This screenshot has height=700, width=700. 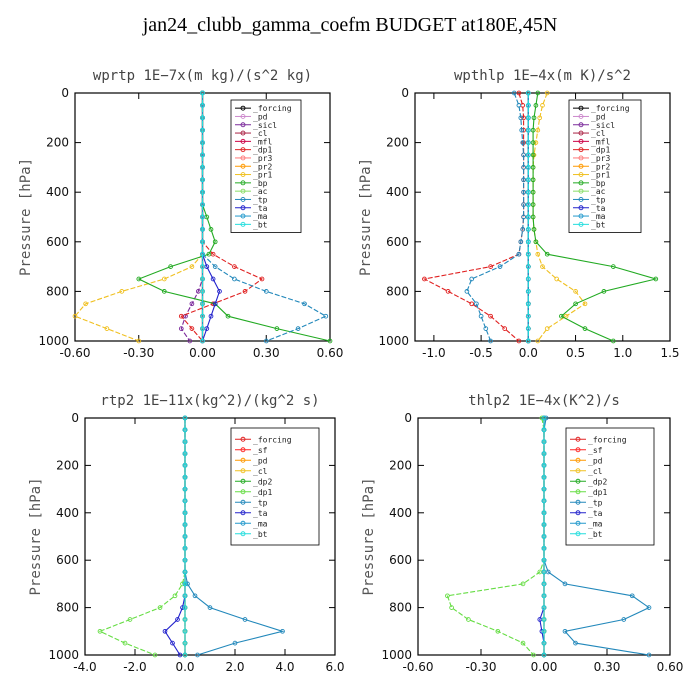 I want to click on series-line-sicl, so click(x=192, y=217).